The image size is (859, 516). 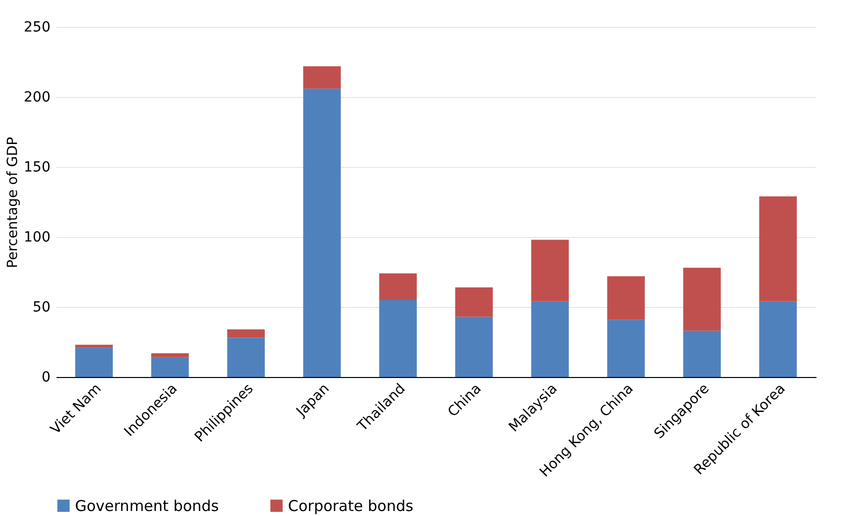 I want to click on legend-label: Government bonds, so click(x=147, y=505).